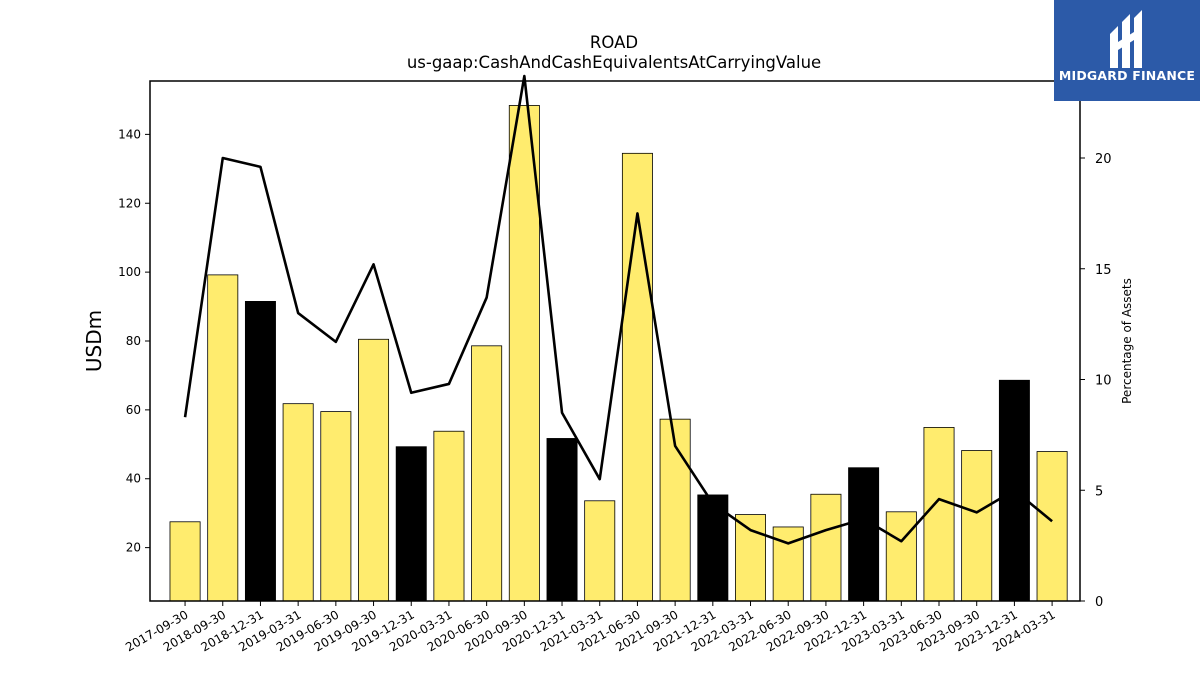 Image resolution: width=1200 pixels, height=675 pixels. Describe the element at coordinates (1103, 159) in the screenshot. I see `y2-tick-label: 20` at that location.